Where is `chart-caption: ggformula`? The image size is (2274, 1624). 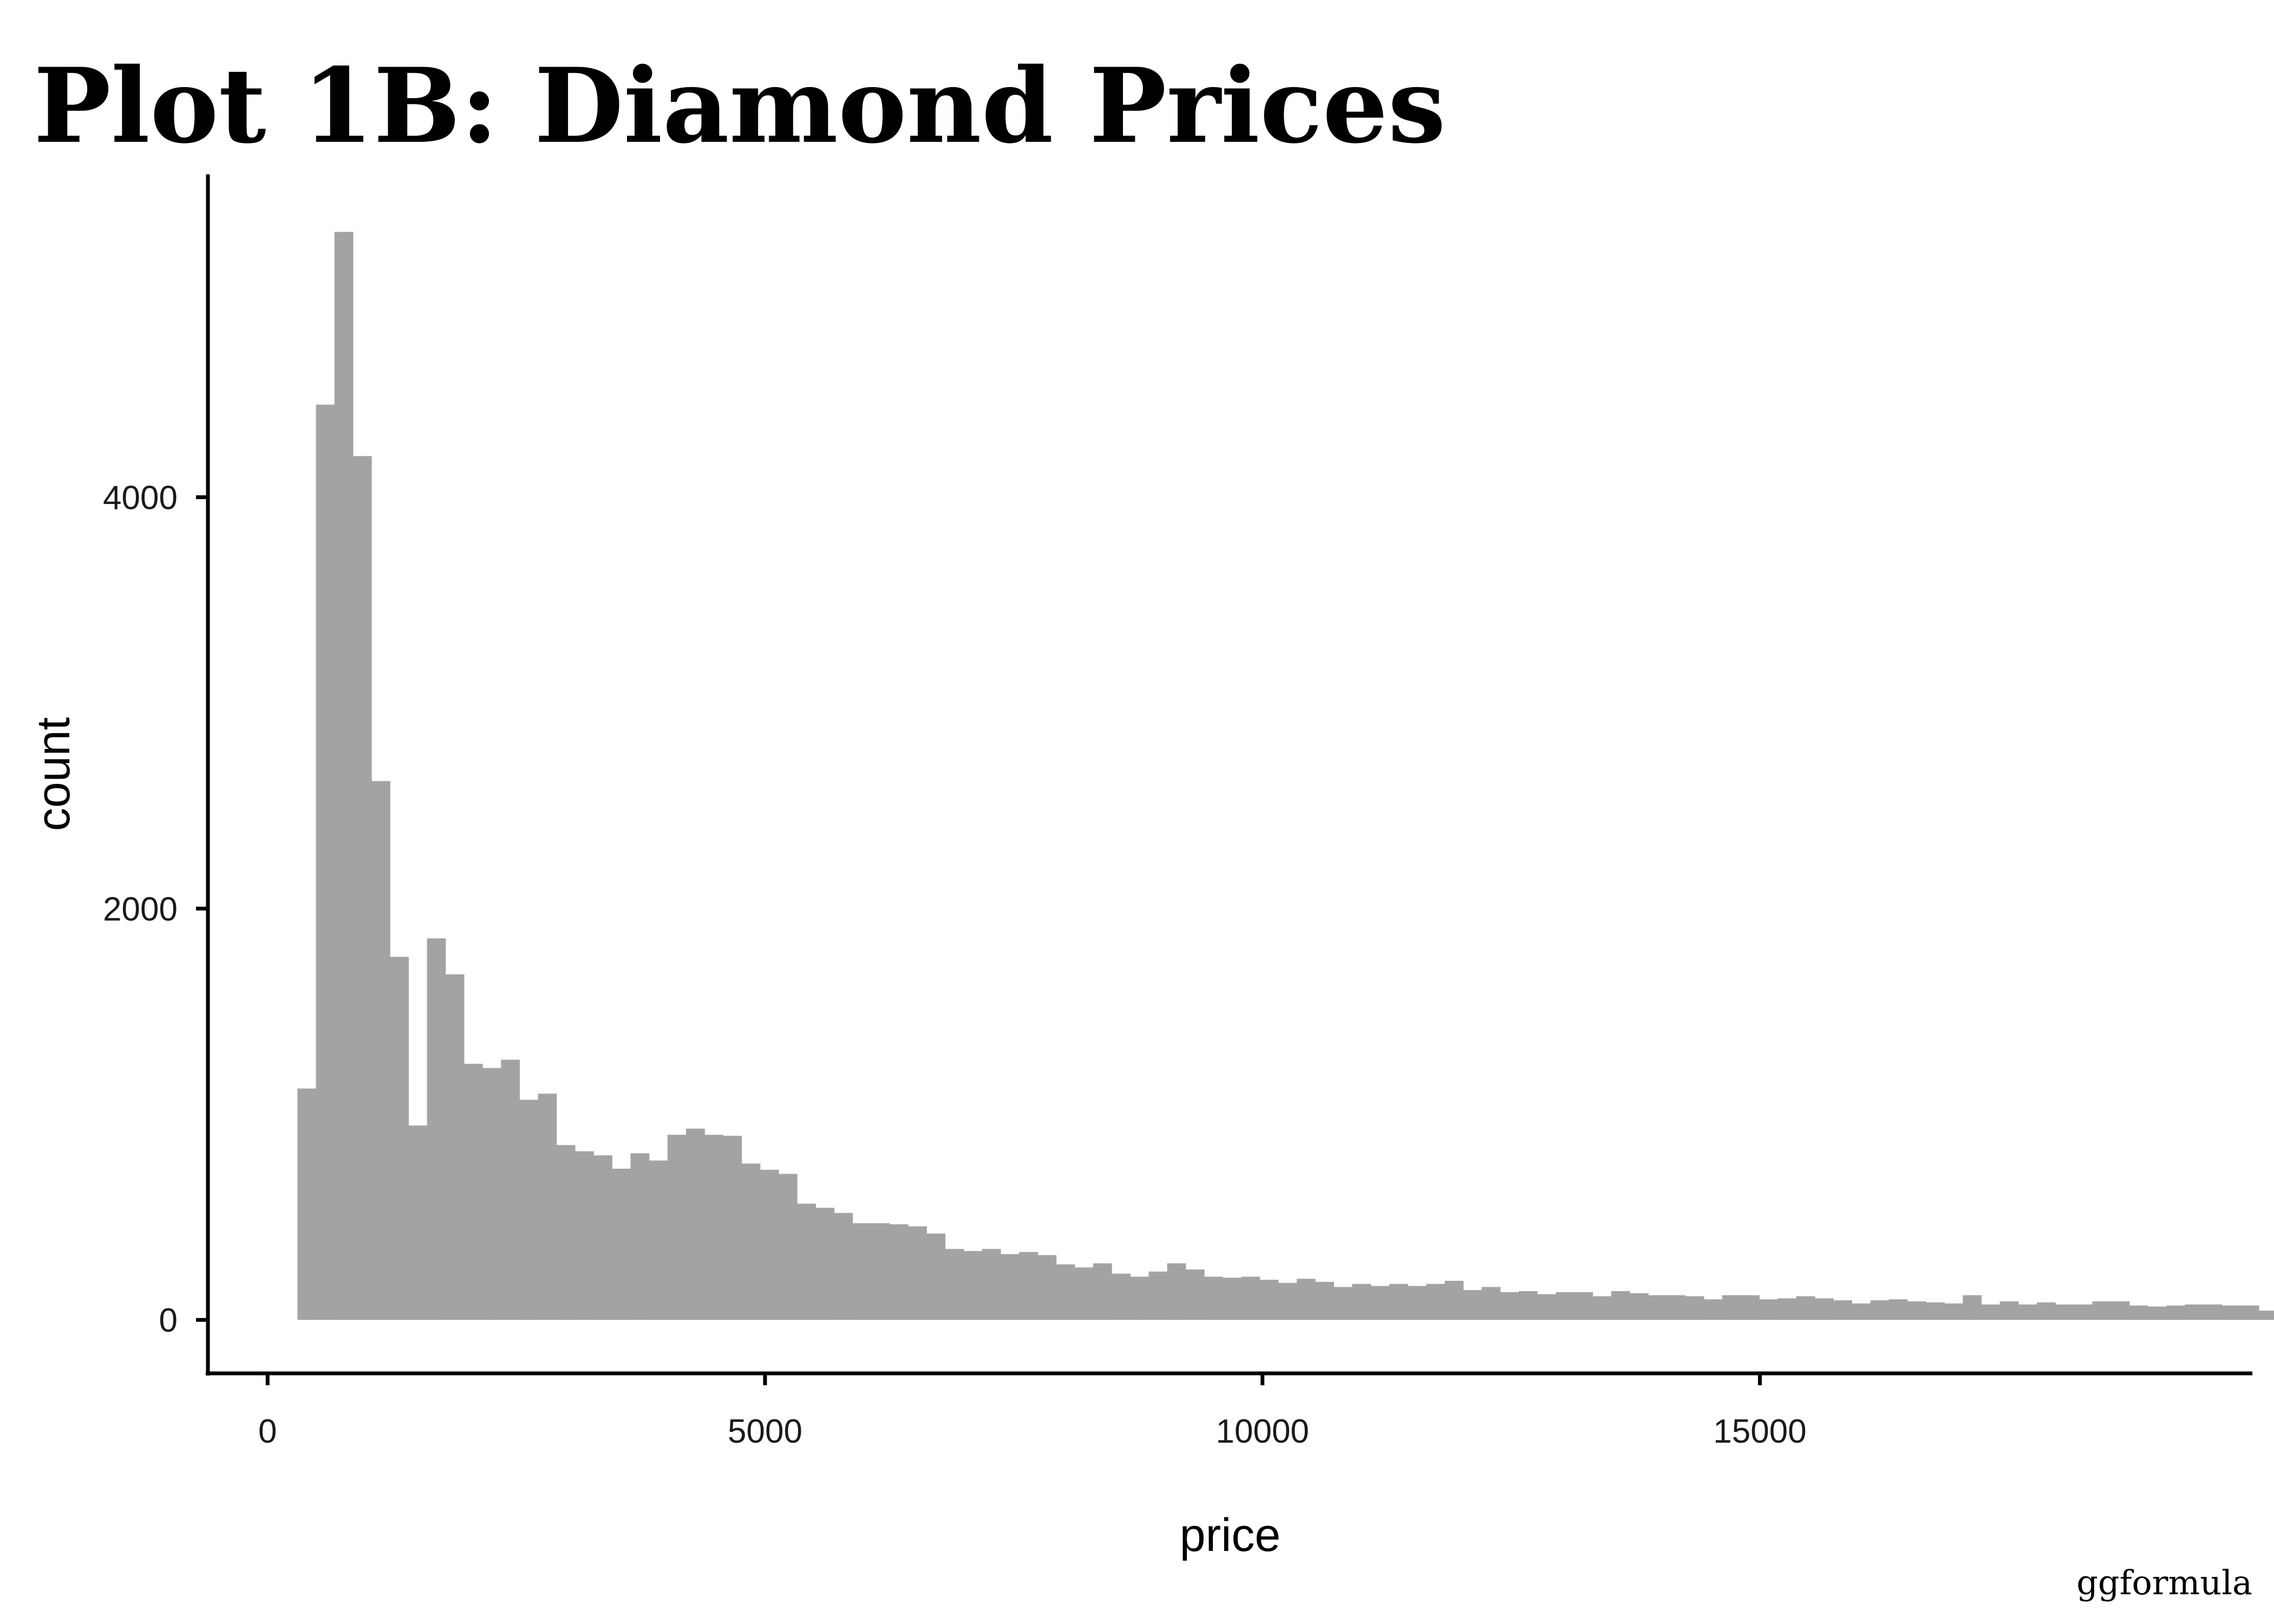
chart-caption: ggformula is located at coordinates (2164, 1582).